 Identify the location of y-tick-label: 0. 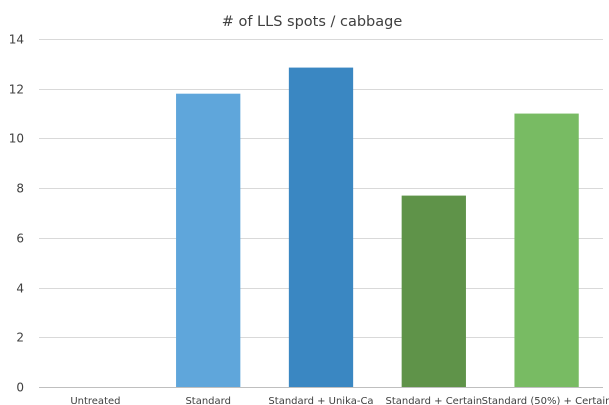
(20, 388).